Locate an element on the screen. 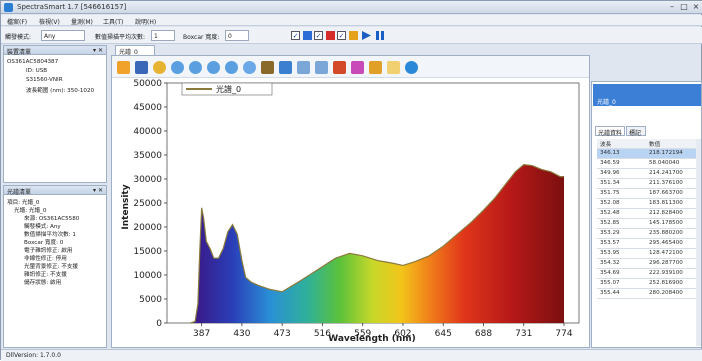 The image size is (702, 361). tree-node-spectrum: 光譜: 光譜_0 is located at coordinates (30, 211).